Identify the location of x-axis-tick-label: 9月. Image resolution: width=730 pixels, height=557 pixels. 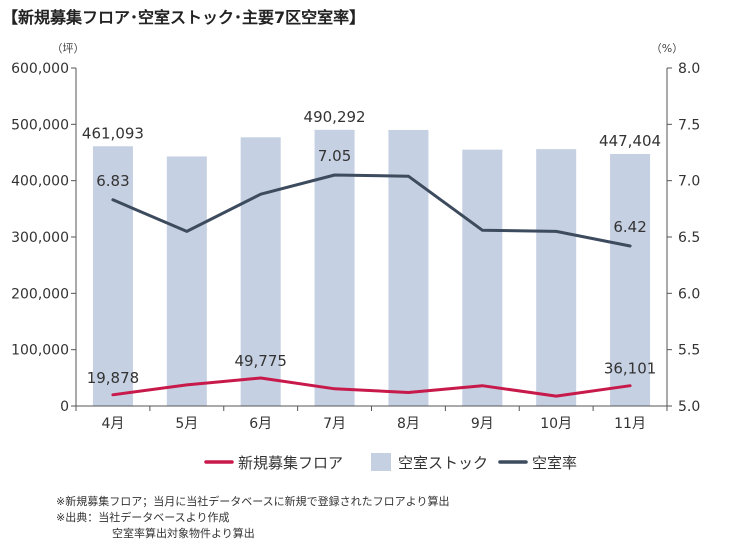
(482, 424).